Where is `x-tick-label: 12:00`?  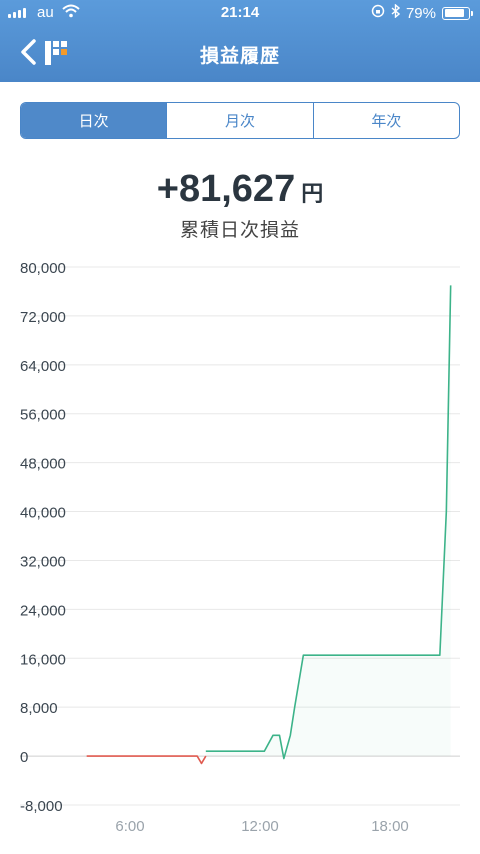 x-tick-label: 12:00 is located at coordinates (260, 826).